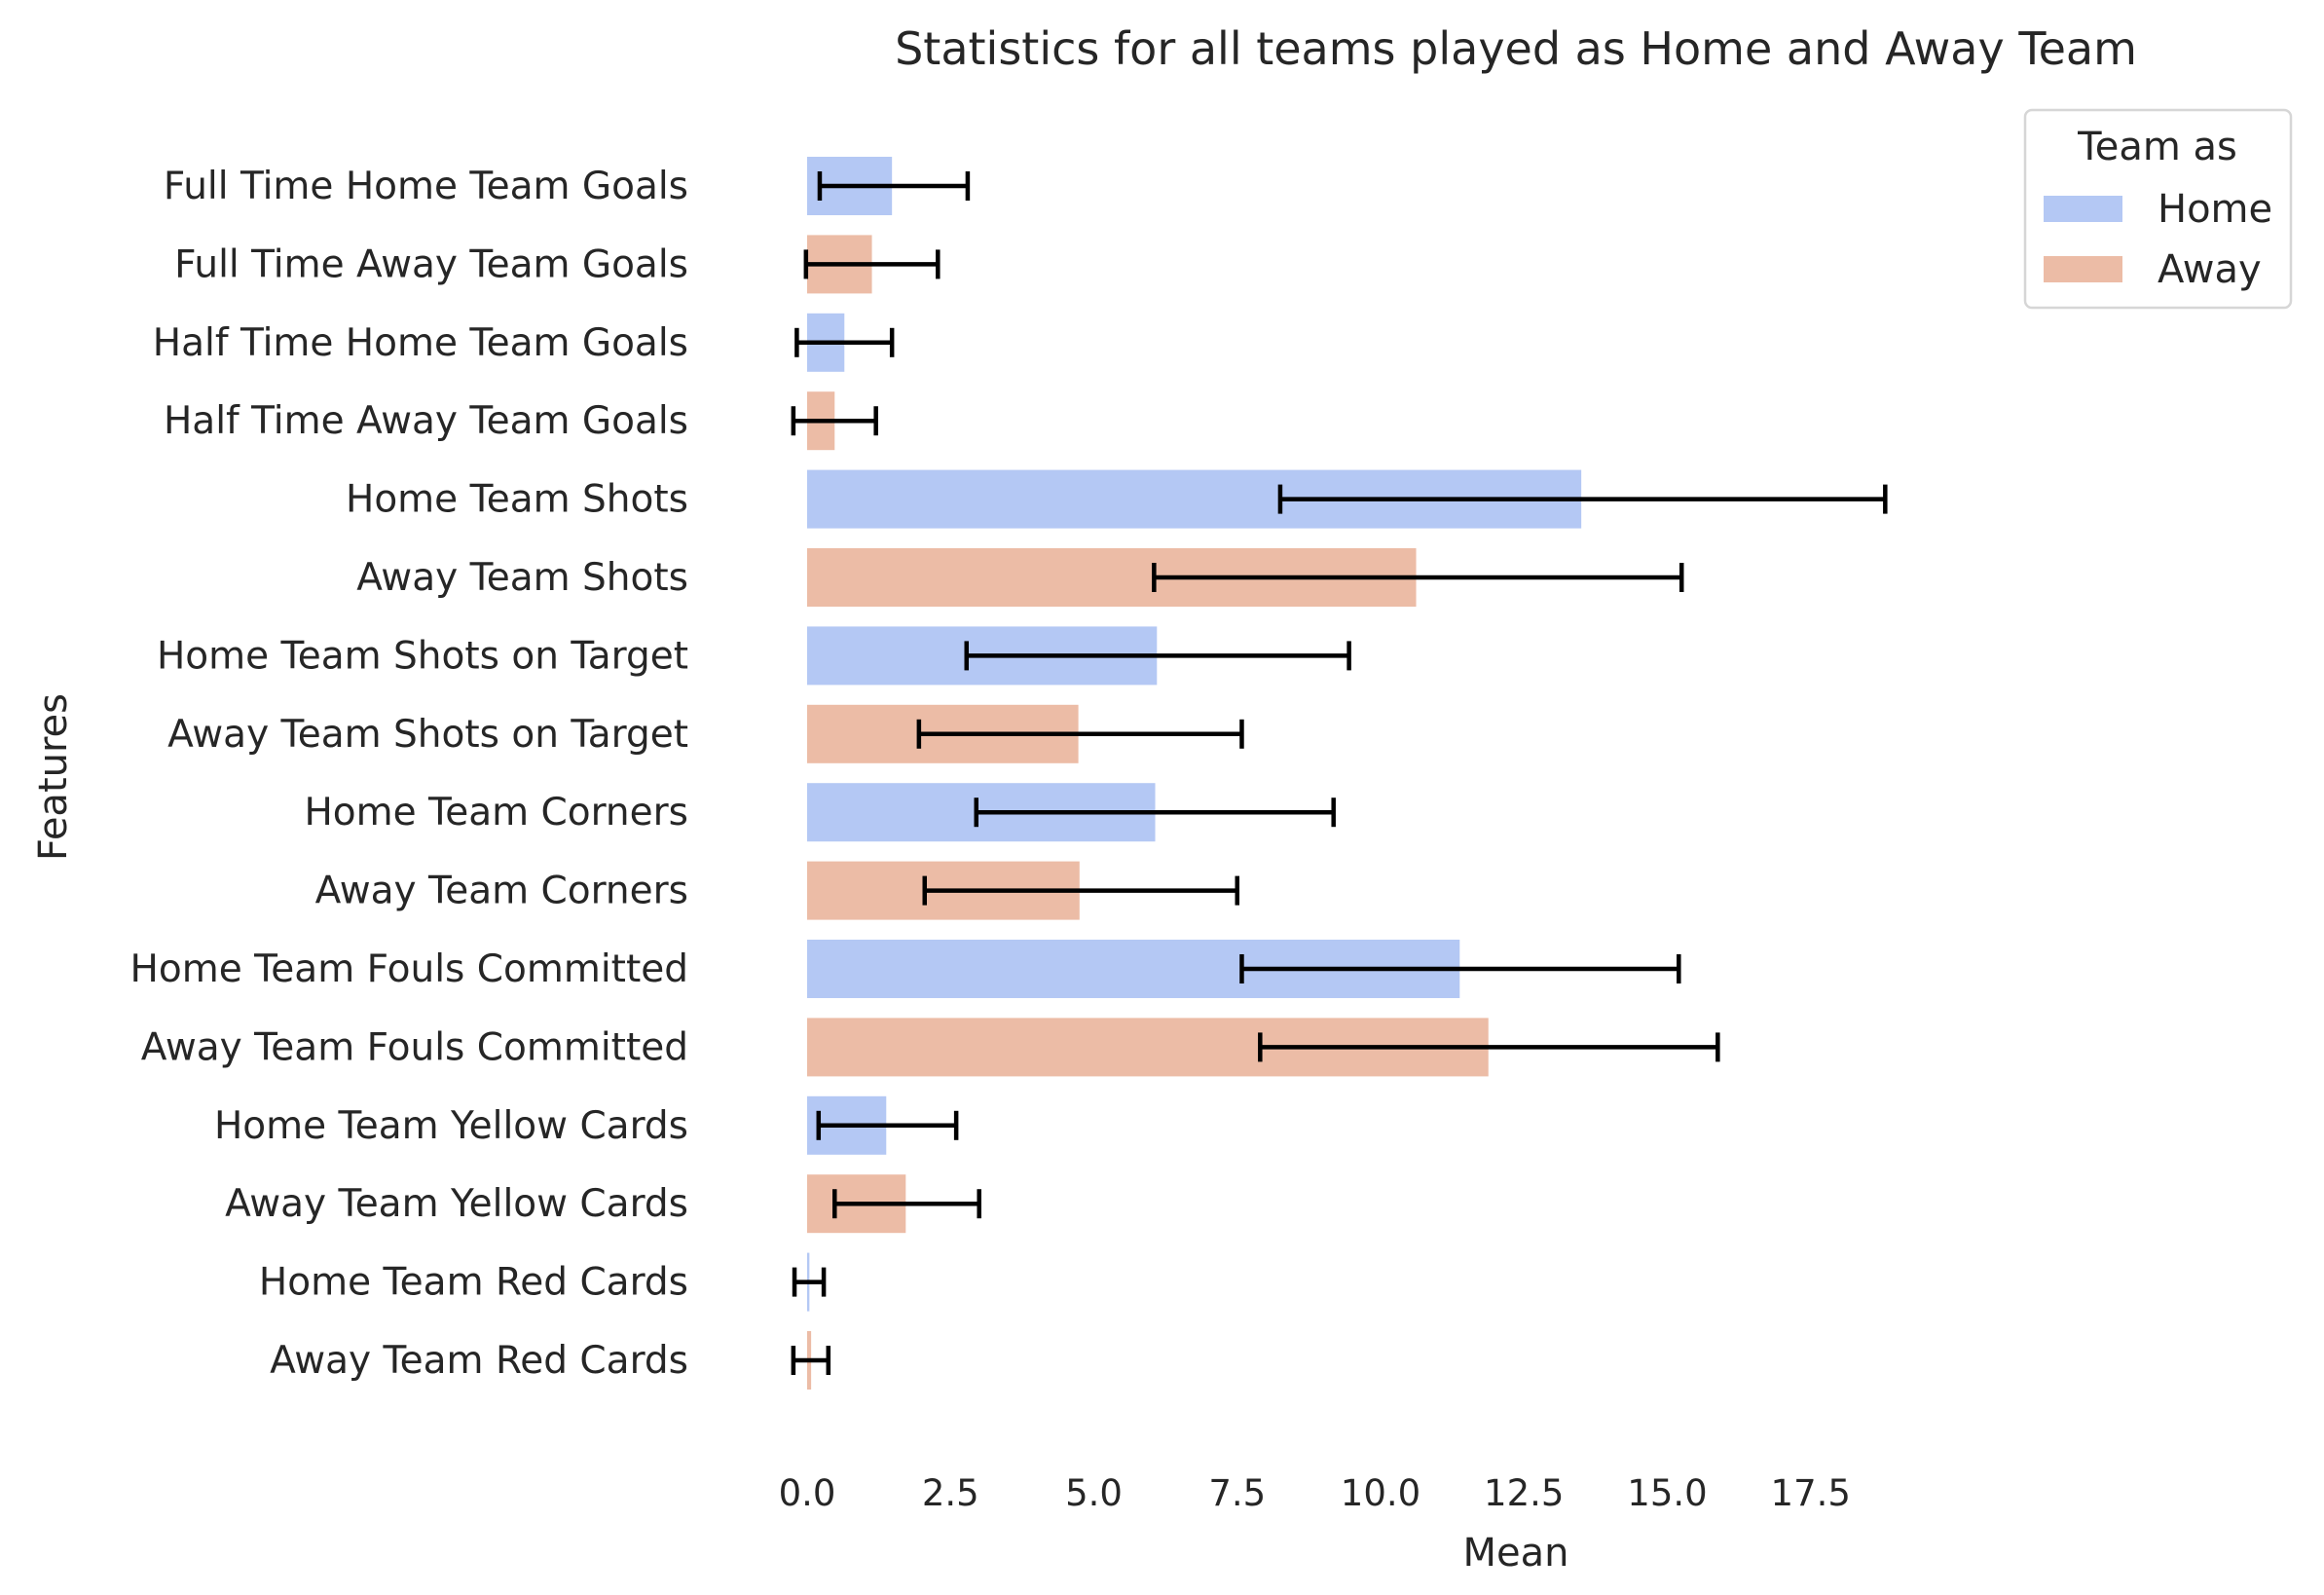 This screenshot has width=2324, height=1595. Describe the element at coordinates (1524, 1493) in the screenshot. I see `x-tick-label: 12.5` at that location.